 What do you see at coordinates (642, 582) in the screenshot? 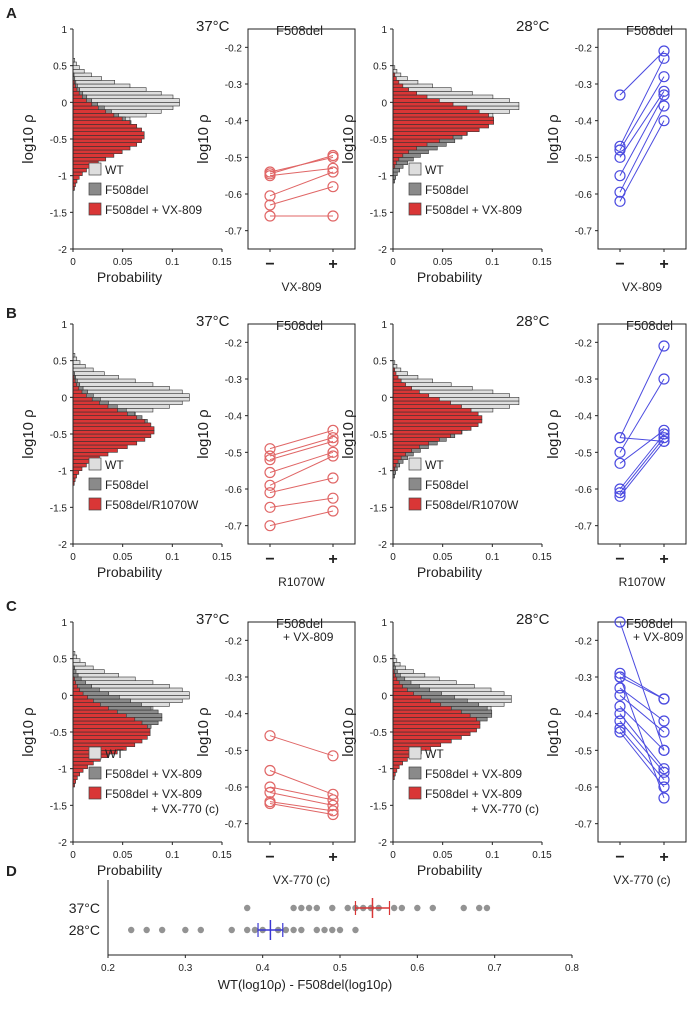
I see `x-axis-label: R1070W` at bounding box center [642, 582].